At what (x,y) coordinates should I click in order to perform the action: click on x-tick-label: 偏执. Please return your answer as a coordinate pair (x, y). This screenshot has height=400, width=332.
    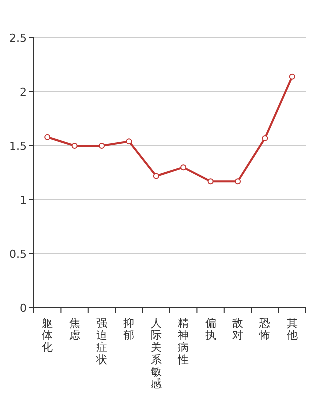
    Looking at the image, I should click on (210, 329).